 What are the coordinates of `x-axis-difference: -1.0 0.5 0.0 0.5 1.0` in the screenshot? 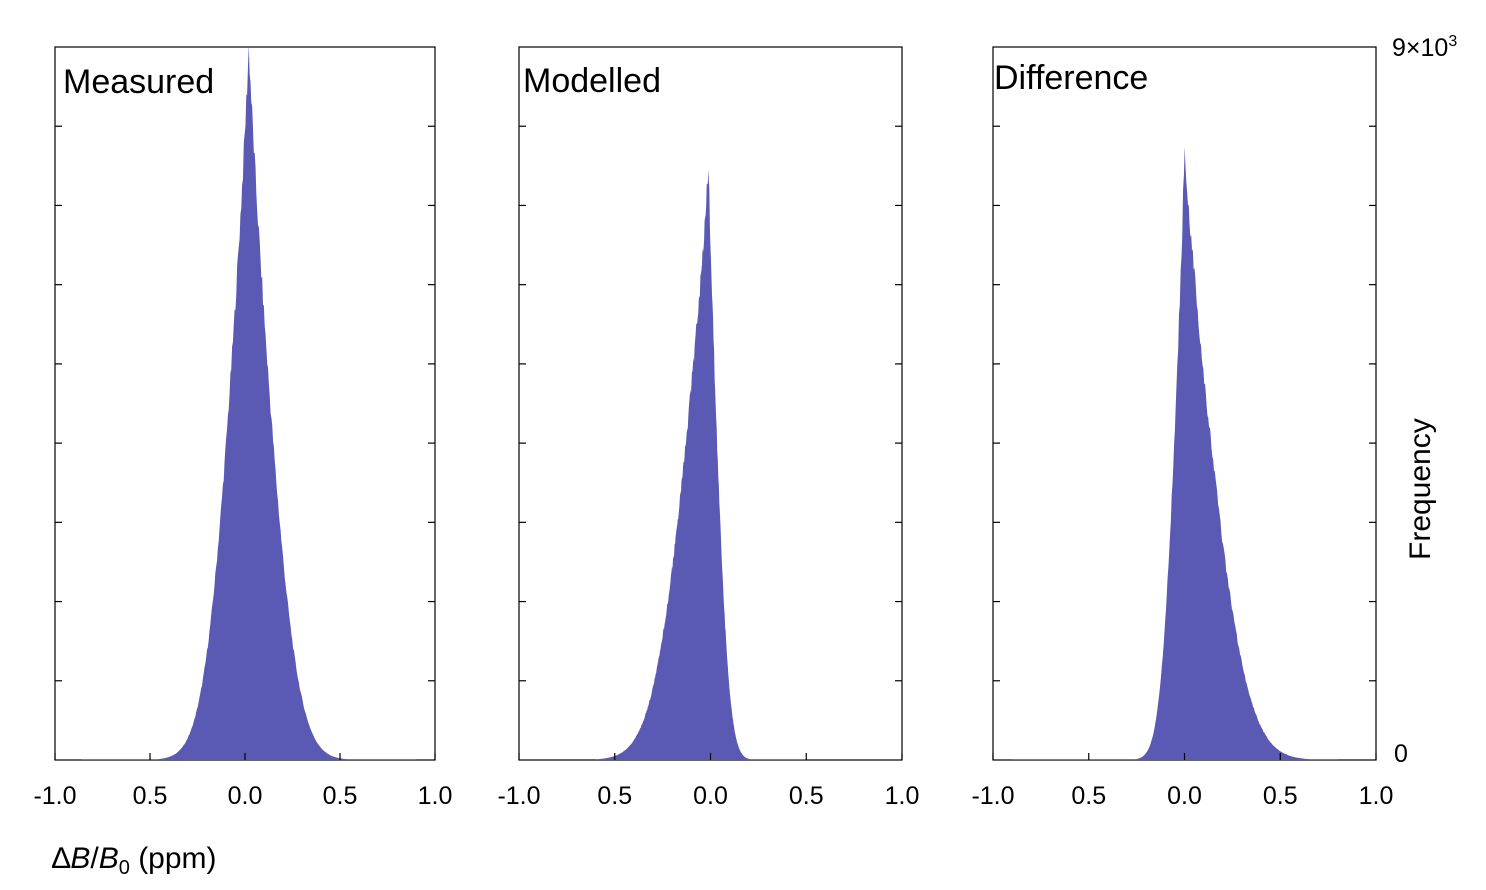 It's located at (1182, 781).